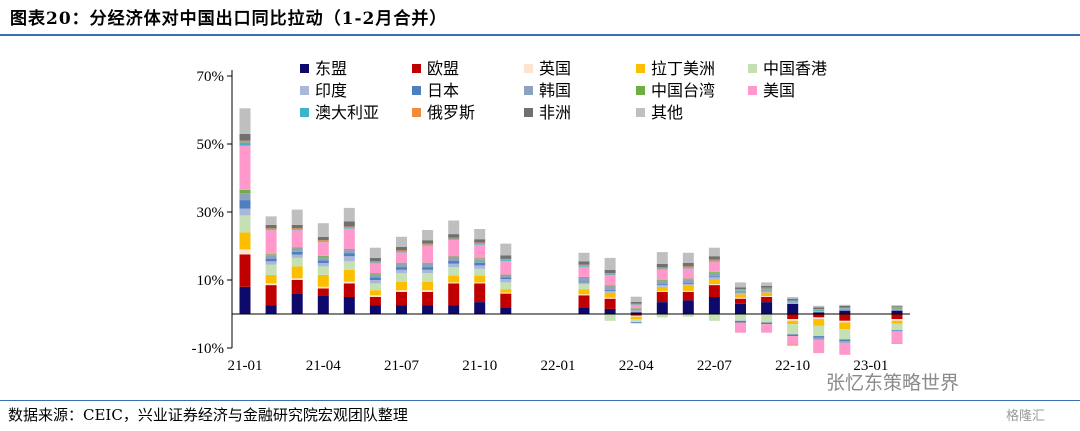 The height and width of the screenshot is (431, 1080). What do you see at coordinates (331, 69) in the screenshot?
I see `legend-label: 东盟` at bounding box center [331, 69].